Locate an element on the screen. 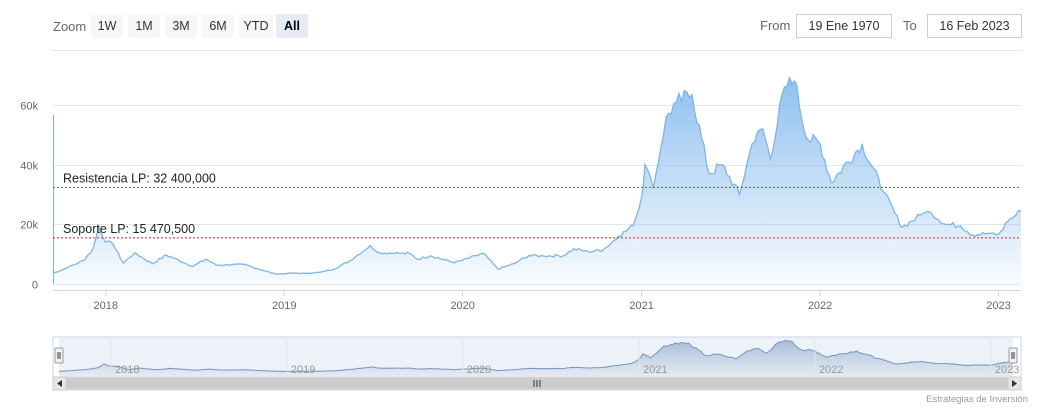  zoom-6m-button: 6M is located at coordinates (218, 26).